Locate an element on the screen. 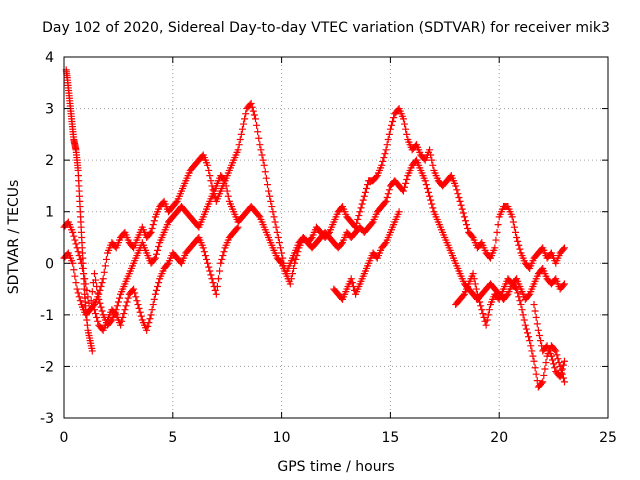 The width and height of the screenshot is (640, 480). series-F is located at coordinates (510, 330).